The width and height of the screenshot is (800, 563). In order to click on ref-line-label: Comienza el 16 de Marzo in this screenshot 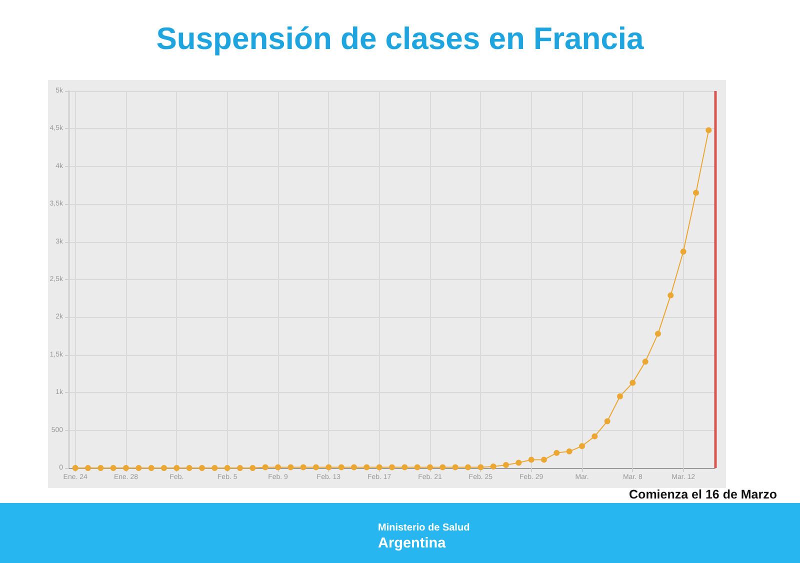, I will do `click(703, 495)`.